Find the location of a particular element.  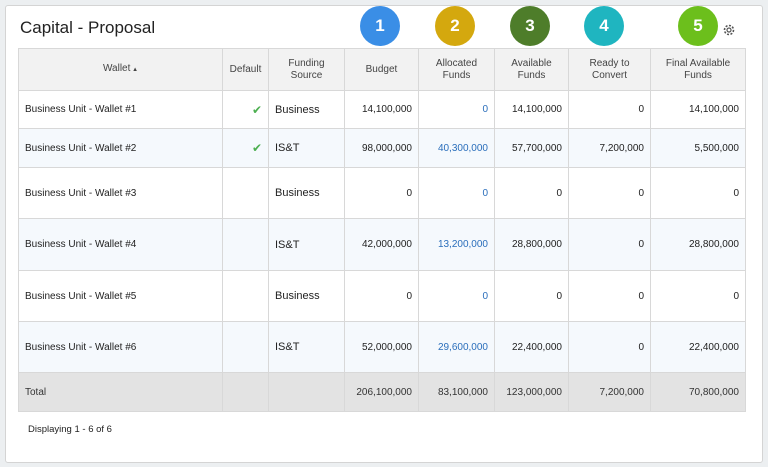

column-badge: 4 is located at coordinates (604, 26).